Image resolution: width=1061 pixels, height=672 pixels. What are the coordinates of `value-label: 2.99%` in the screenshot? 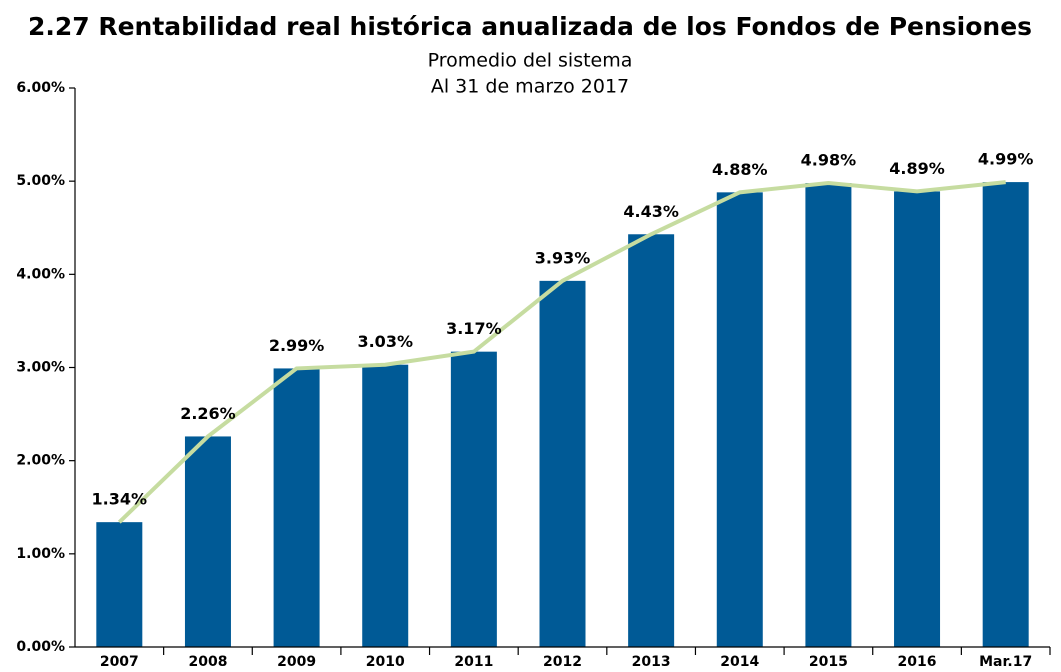 It's located at (297, 345).